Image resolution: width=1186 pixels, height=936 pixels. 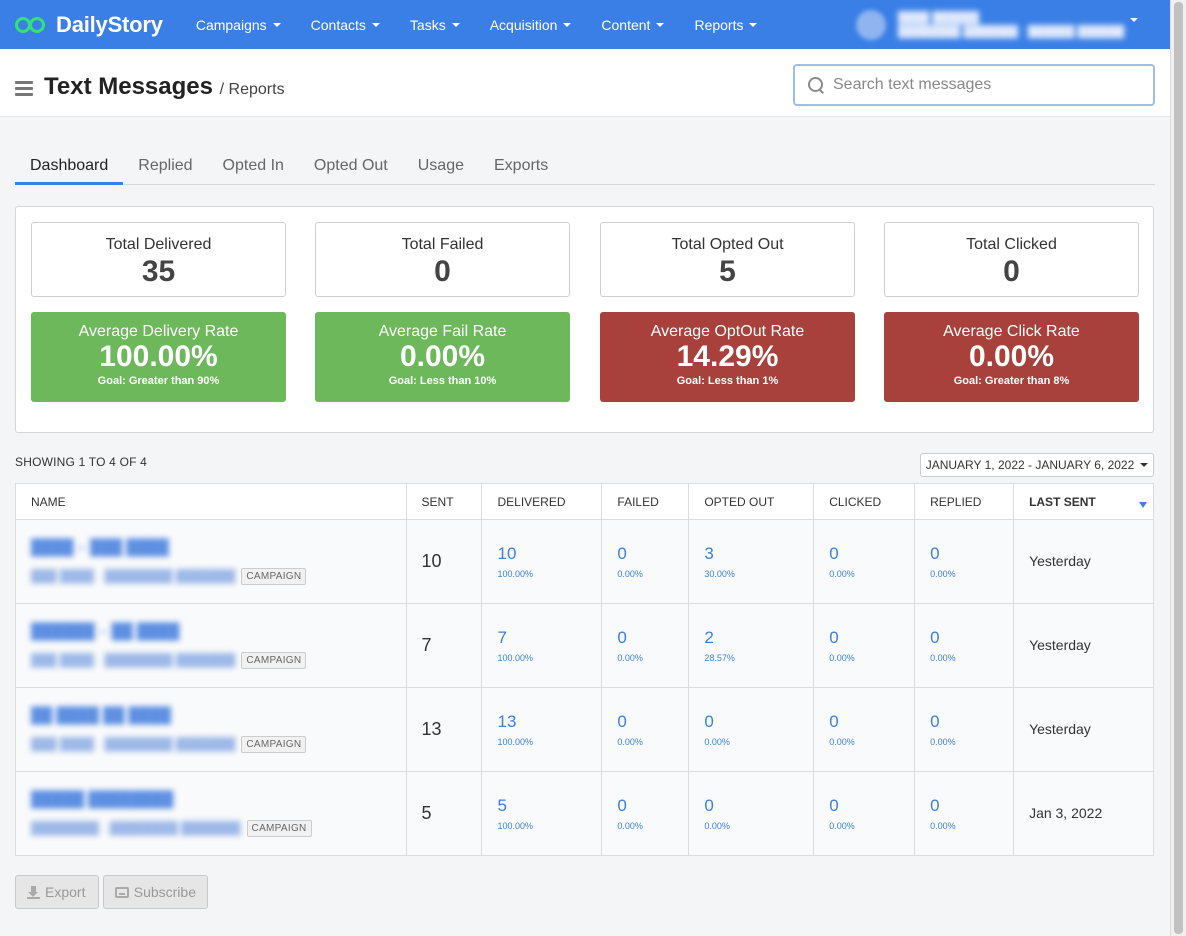 I want to click on delivered-link: 13, so click(x=507, y=721).